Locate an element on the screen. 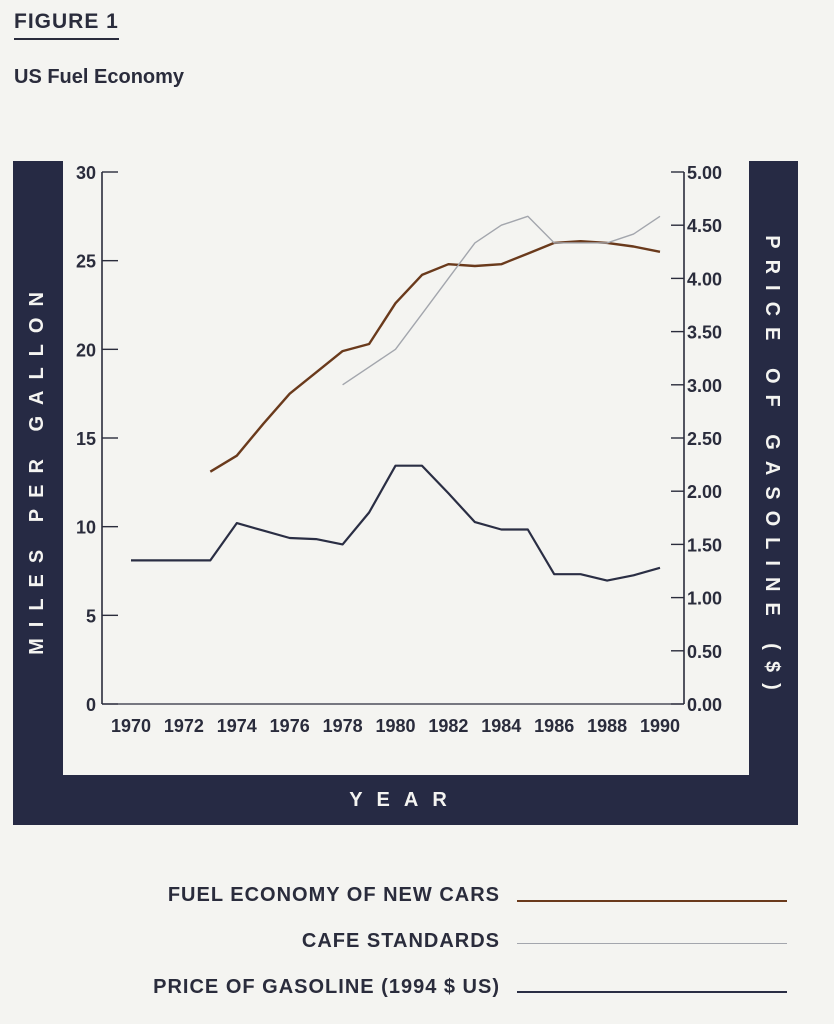 The image size is (834, 1024). y-tick-label: 25 is located at coordinates (86, 262).